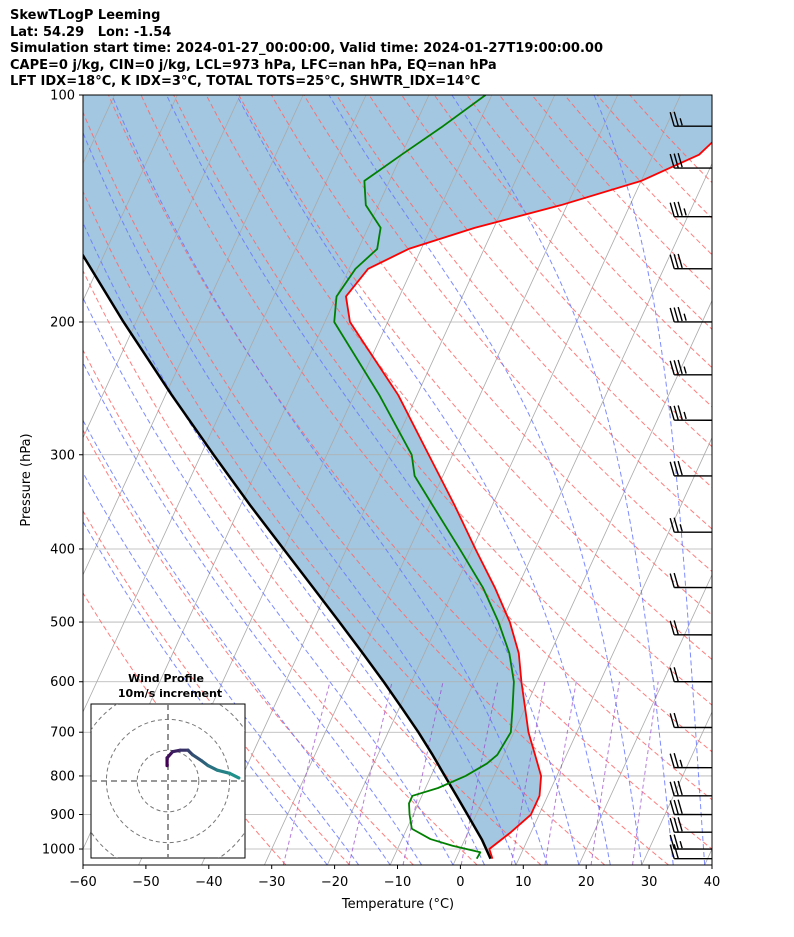 The width and height of the screenshot is (794, 937). What do you see at coordinates (26, 479) in the screenshot?
I see `y-axis-label: Pressure (hPa)` at bounding box center [26, 479].